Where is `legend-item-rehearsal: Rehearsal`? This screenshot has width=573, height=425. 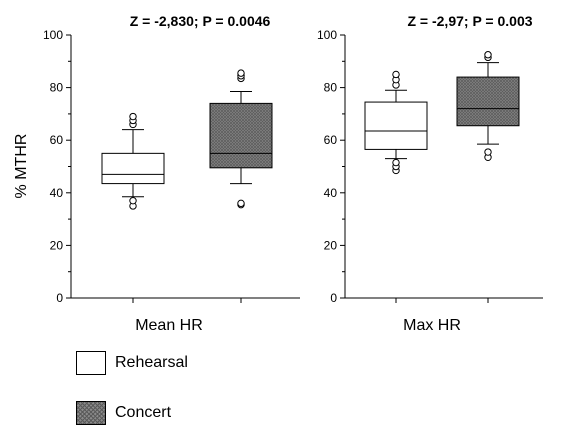
legend-item-rehearsal: Rehearsal is located at coordinates (132, 363).